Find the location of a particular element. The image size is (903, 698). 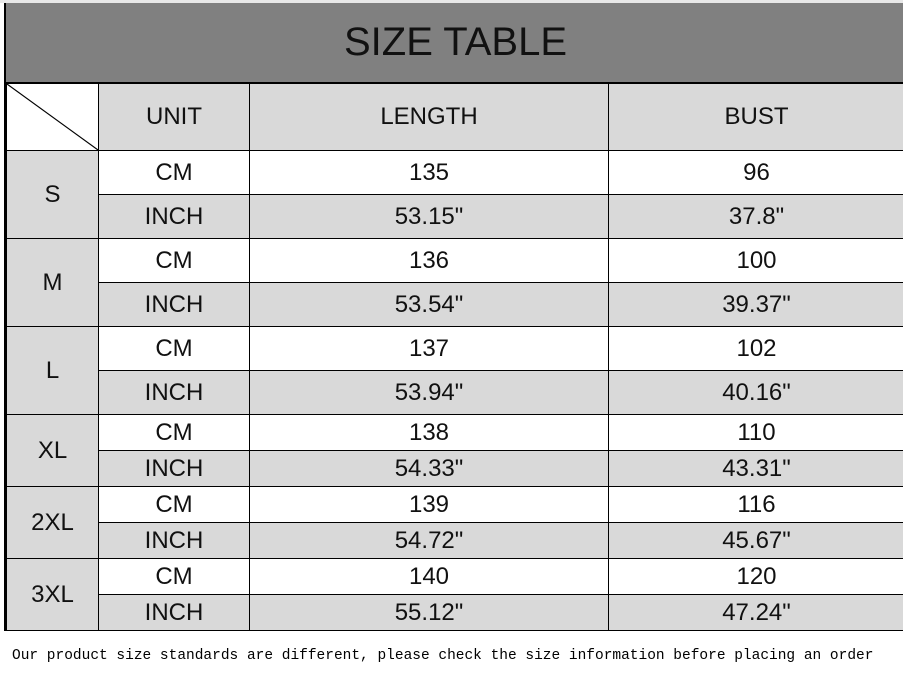

table-row-cm: S CM 135 96 is located at coordinates (454, 194).